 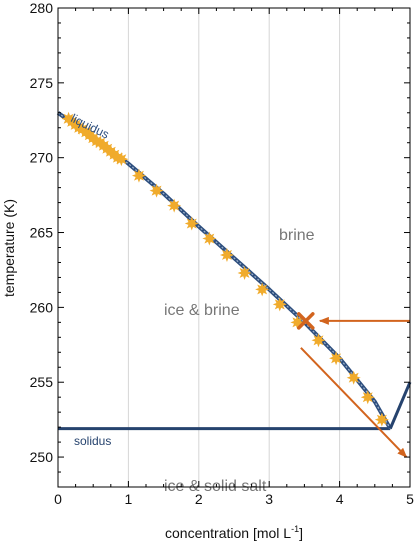 I want to click on y-axis-label: temperature (K), so click(x=9, y=248).